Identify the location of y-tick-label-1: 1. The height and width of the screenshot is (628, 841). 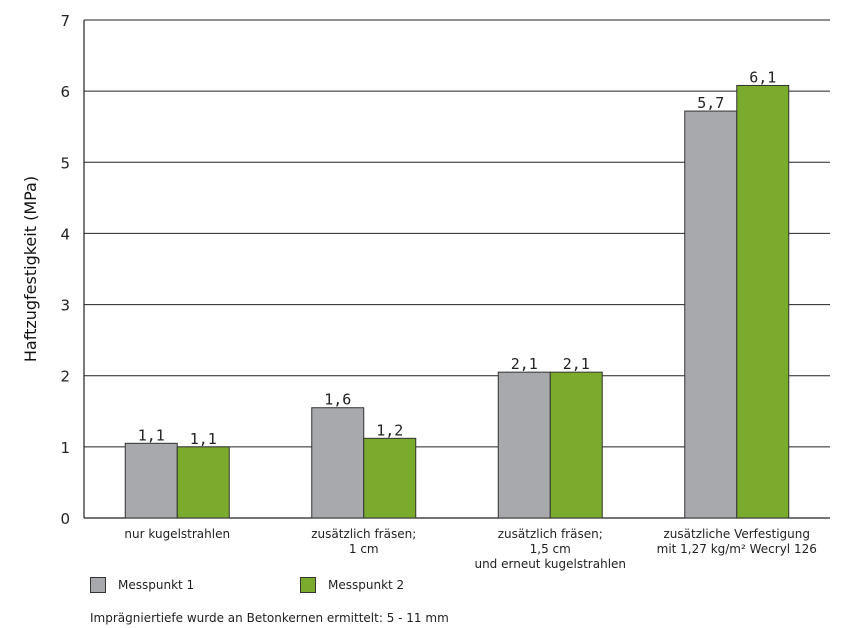
(65, 448).